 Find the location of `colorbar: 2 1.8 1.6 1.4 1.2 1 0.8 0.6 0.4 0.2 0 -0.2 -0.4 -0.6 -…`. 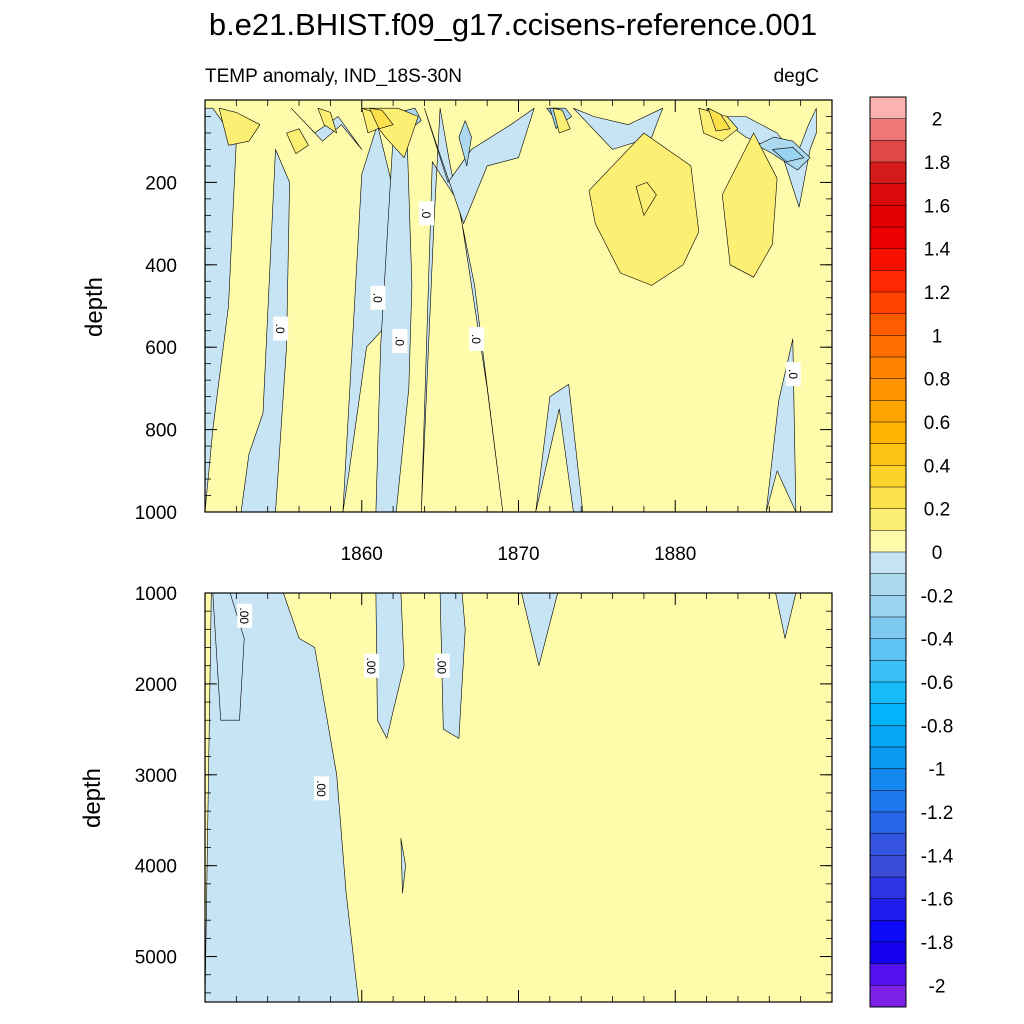

colorbar: 2 1.8 1.6 1.4 1.2 1 0.8 0.6 0.4 0.2 0 -0.2 -0.4 -0.6 -… is located at coordinates (911, 552).